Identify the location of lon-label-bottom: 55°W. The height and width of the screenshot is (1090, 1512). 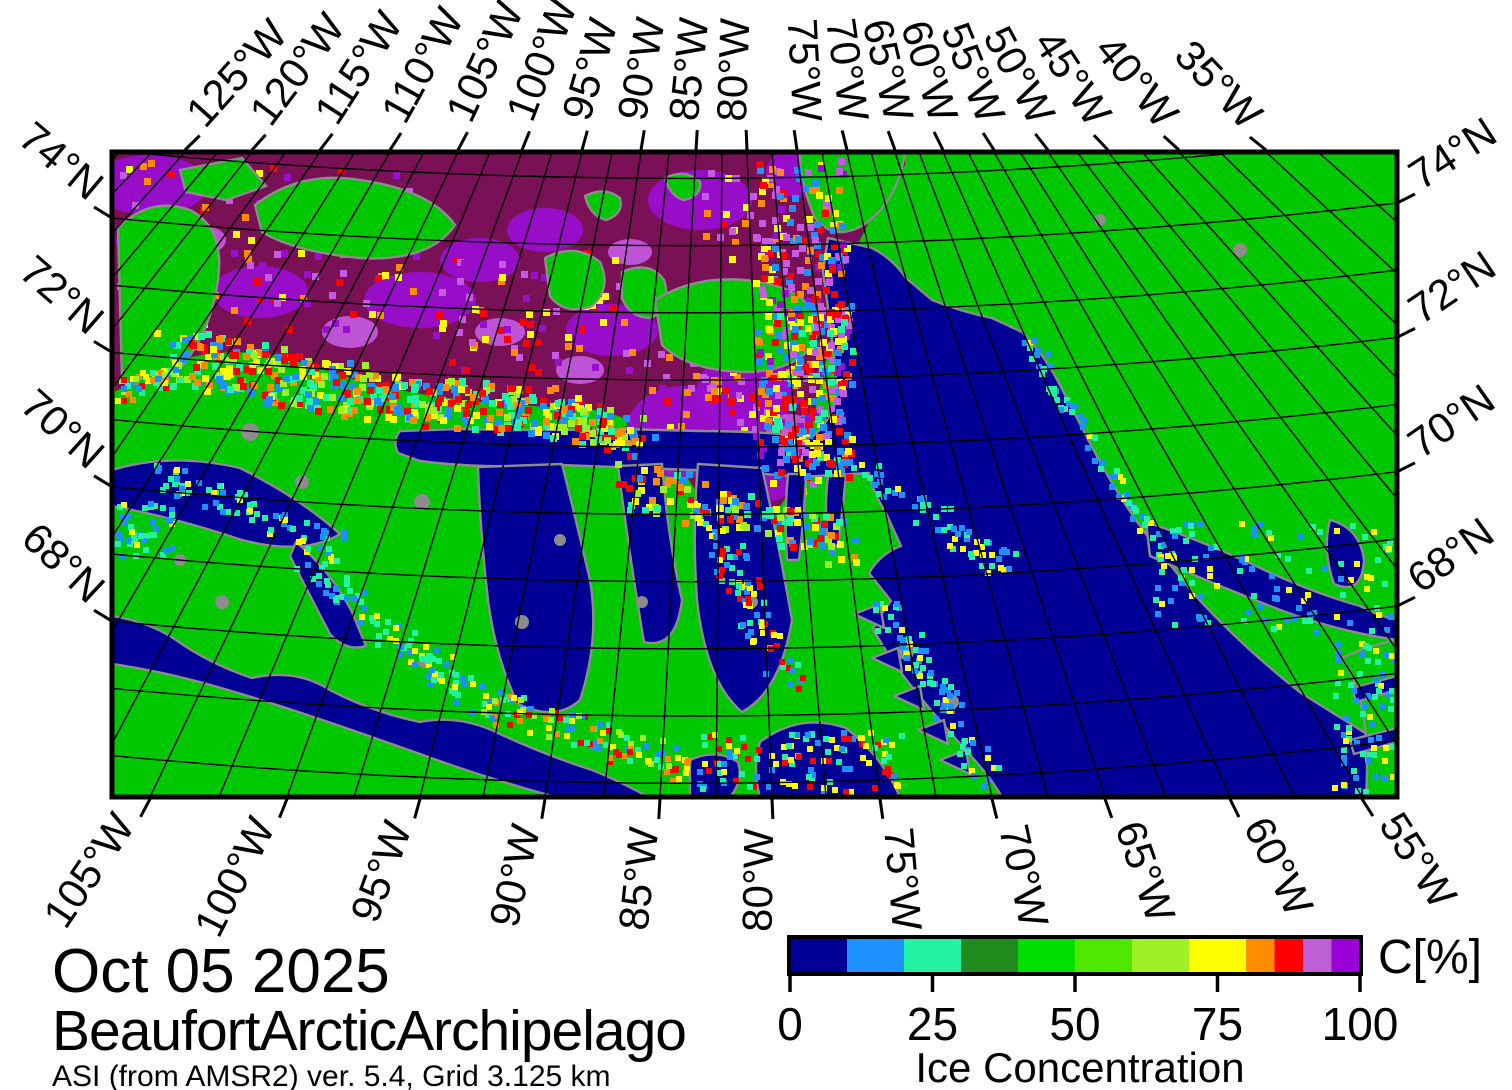
(1418, 860).